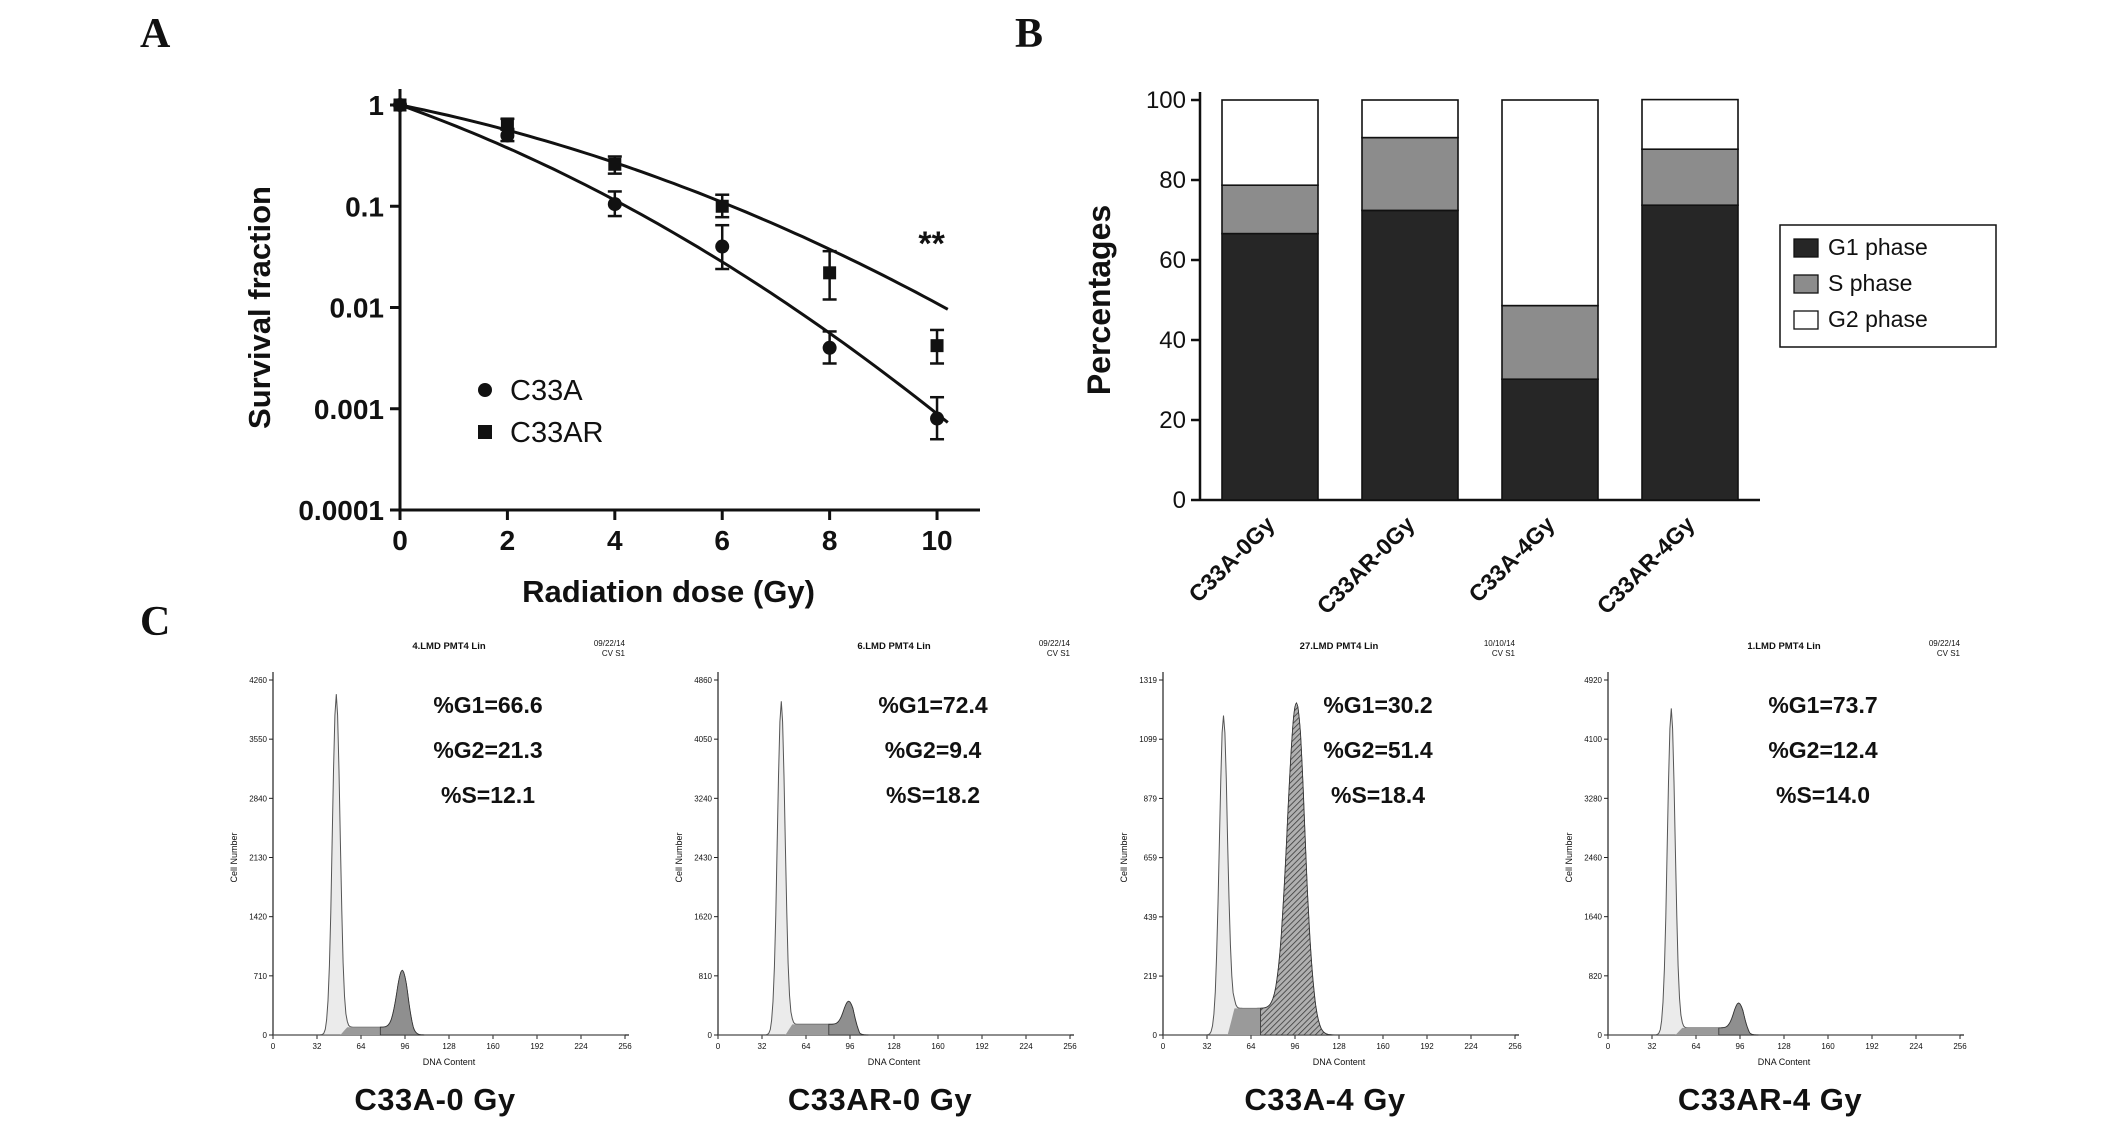 The width and height of the screenshot is (2126, 1140). What do you see at coordinates (1378, 750) in the screenshot?
I see `stat-g2: %G2=51.4` at bounding box center [1378, 750].